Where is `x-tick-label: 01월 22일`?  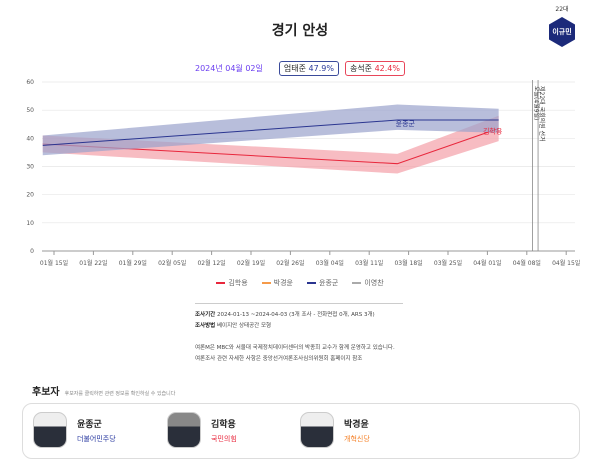
x-tick-label: 01월 22일 is located at coordinates (93, 263).